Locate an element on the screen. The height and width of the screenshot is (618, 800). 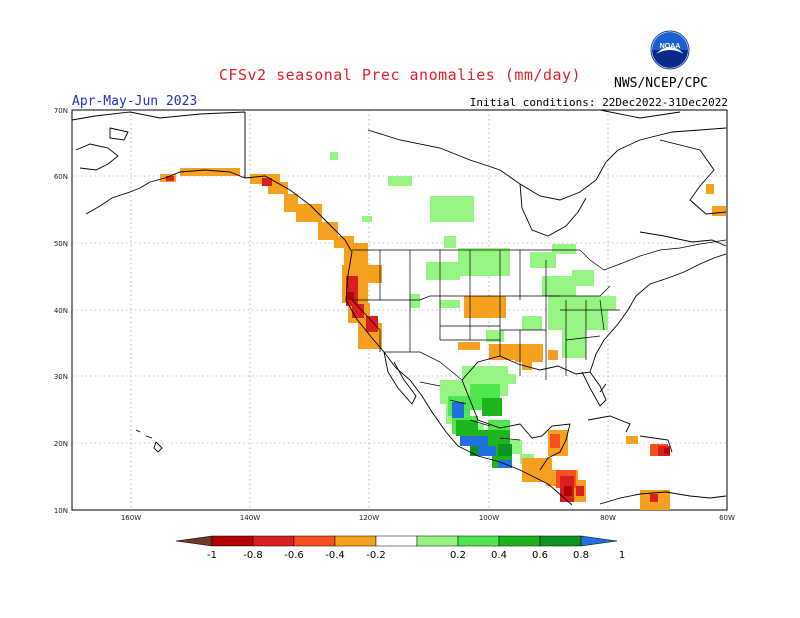
lat-label: 70N is located at coordinates (61, 111).